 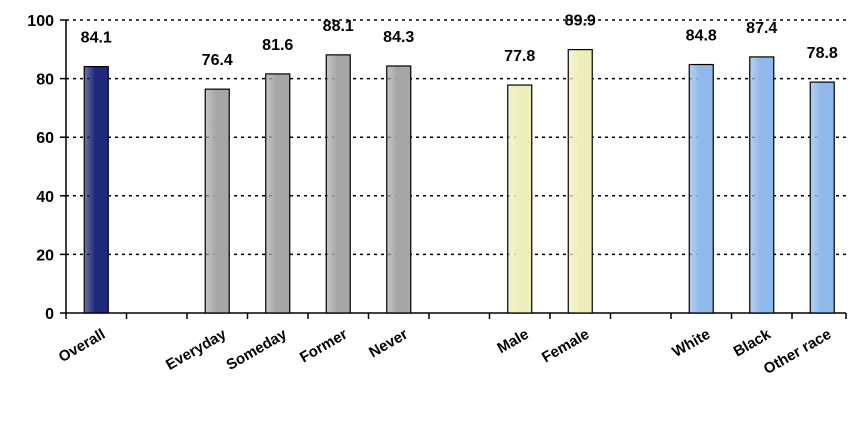 What do you see at coordinates (217, 201) in the screenshot?
I see `bar-everyday` at bounding box center [217, 201].